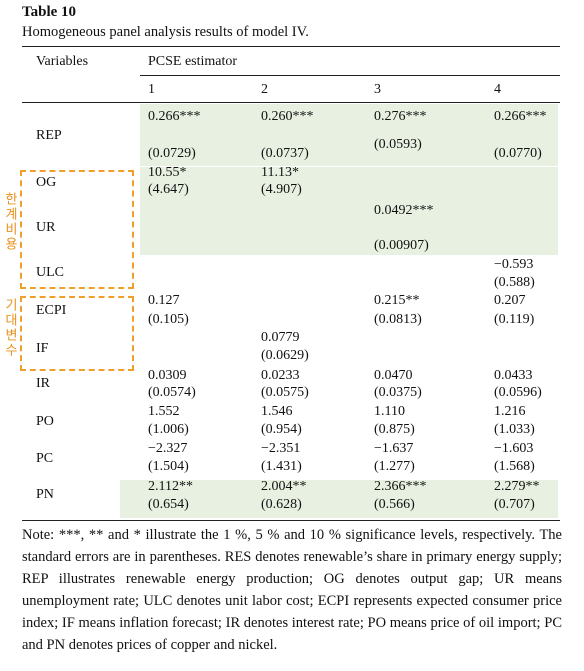  I want to click on annotation: 한계비용, so click(9, 222).